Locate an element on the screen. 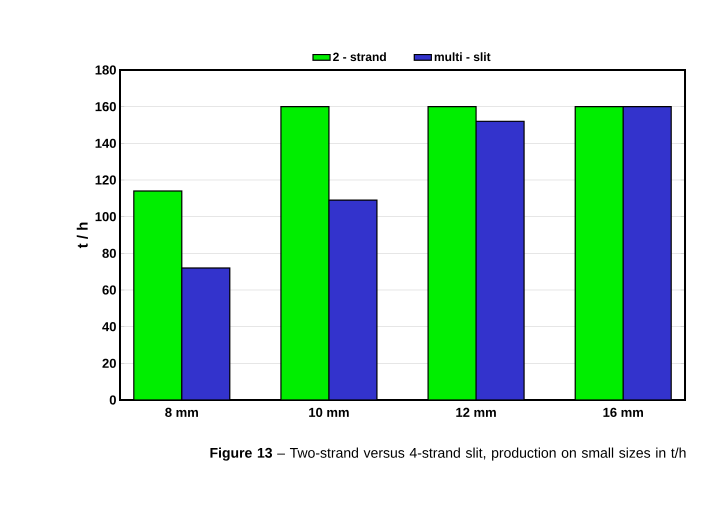  x-tick-label: 12 mm is located at coordinates (476, 412).